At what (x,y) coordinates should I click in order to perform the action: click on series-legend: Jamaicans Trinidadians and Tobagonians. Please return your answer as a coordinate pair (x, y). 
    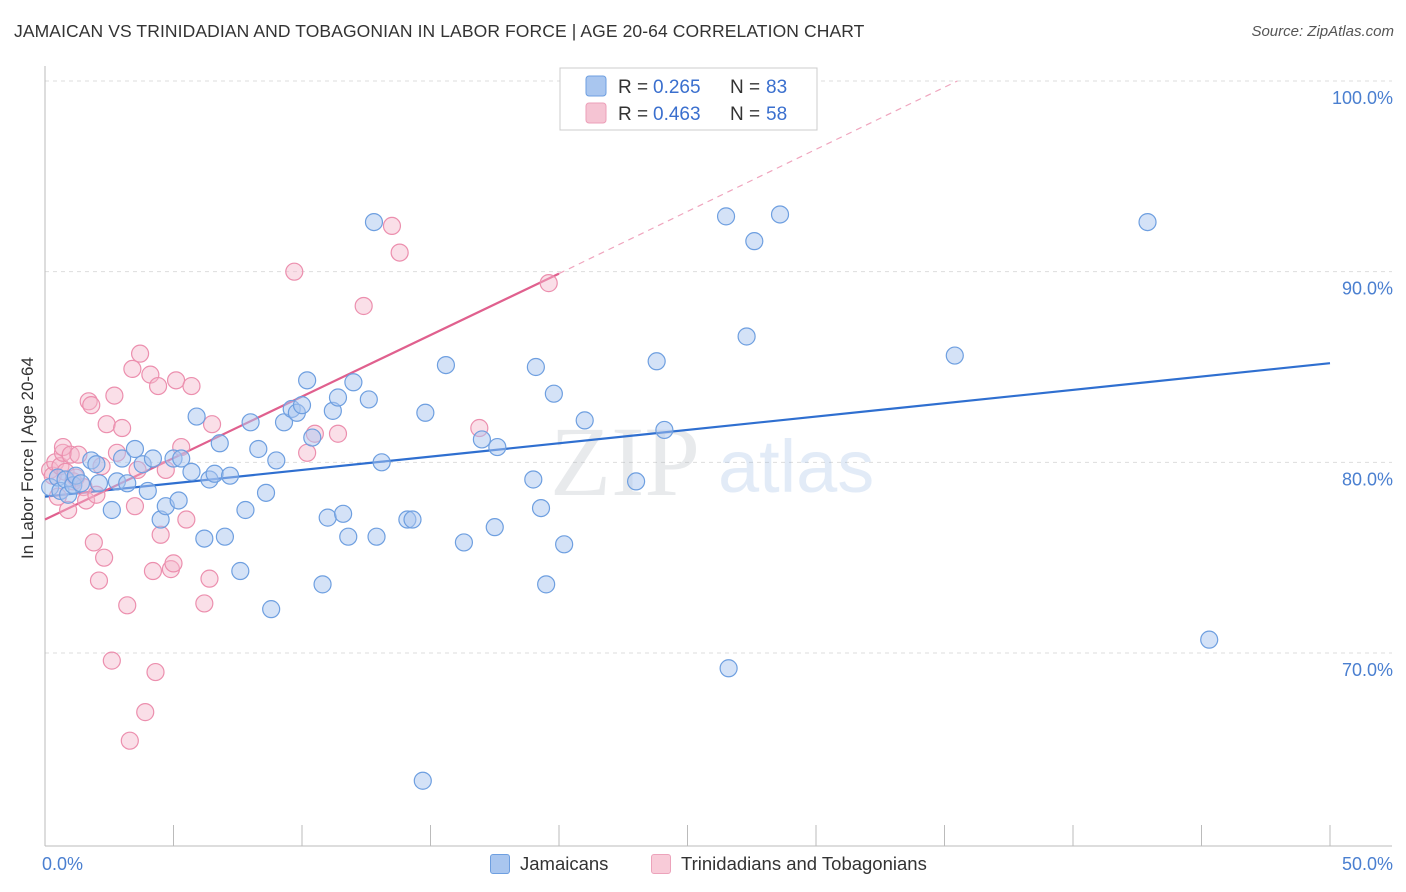
    Looking at the image, I should click on (703, 865).